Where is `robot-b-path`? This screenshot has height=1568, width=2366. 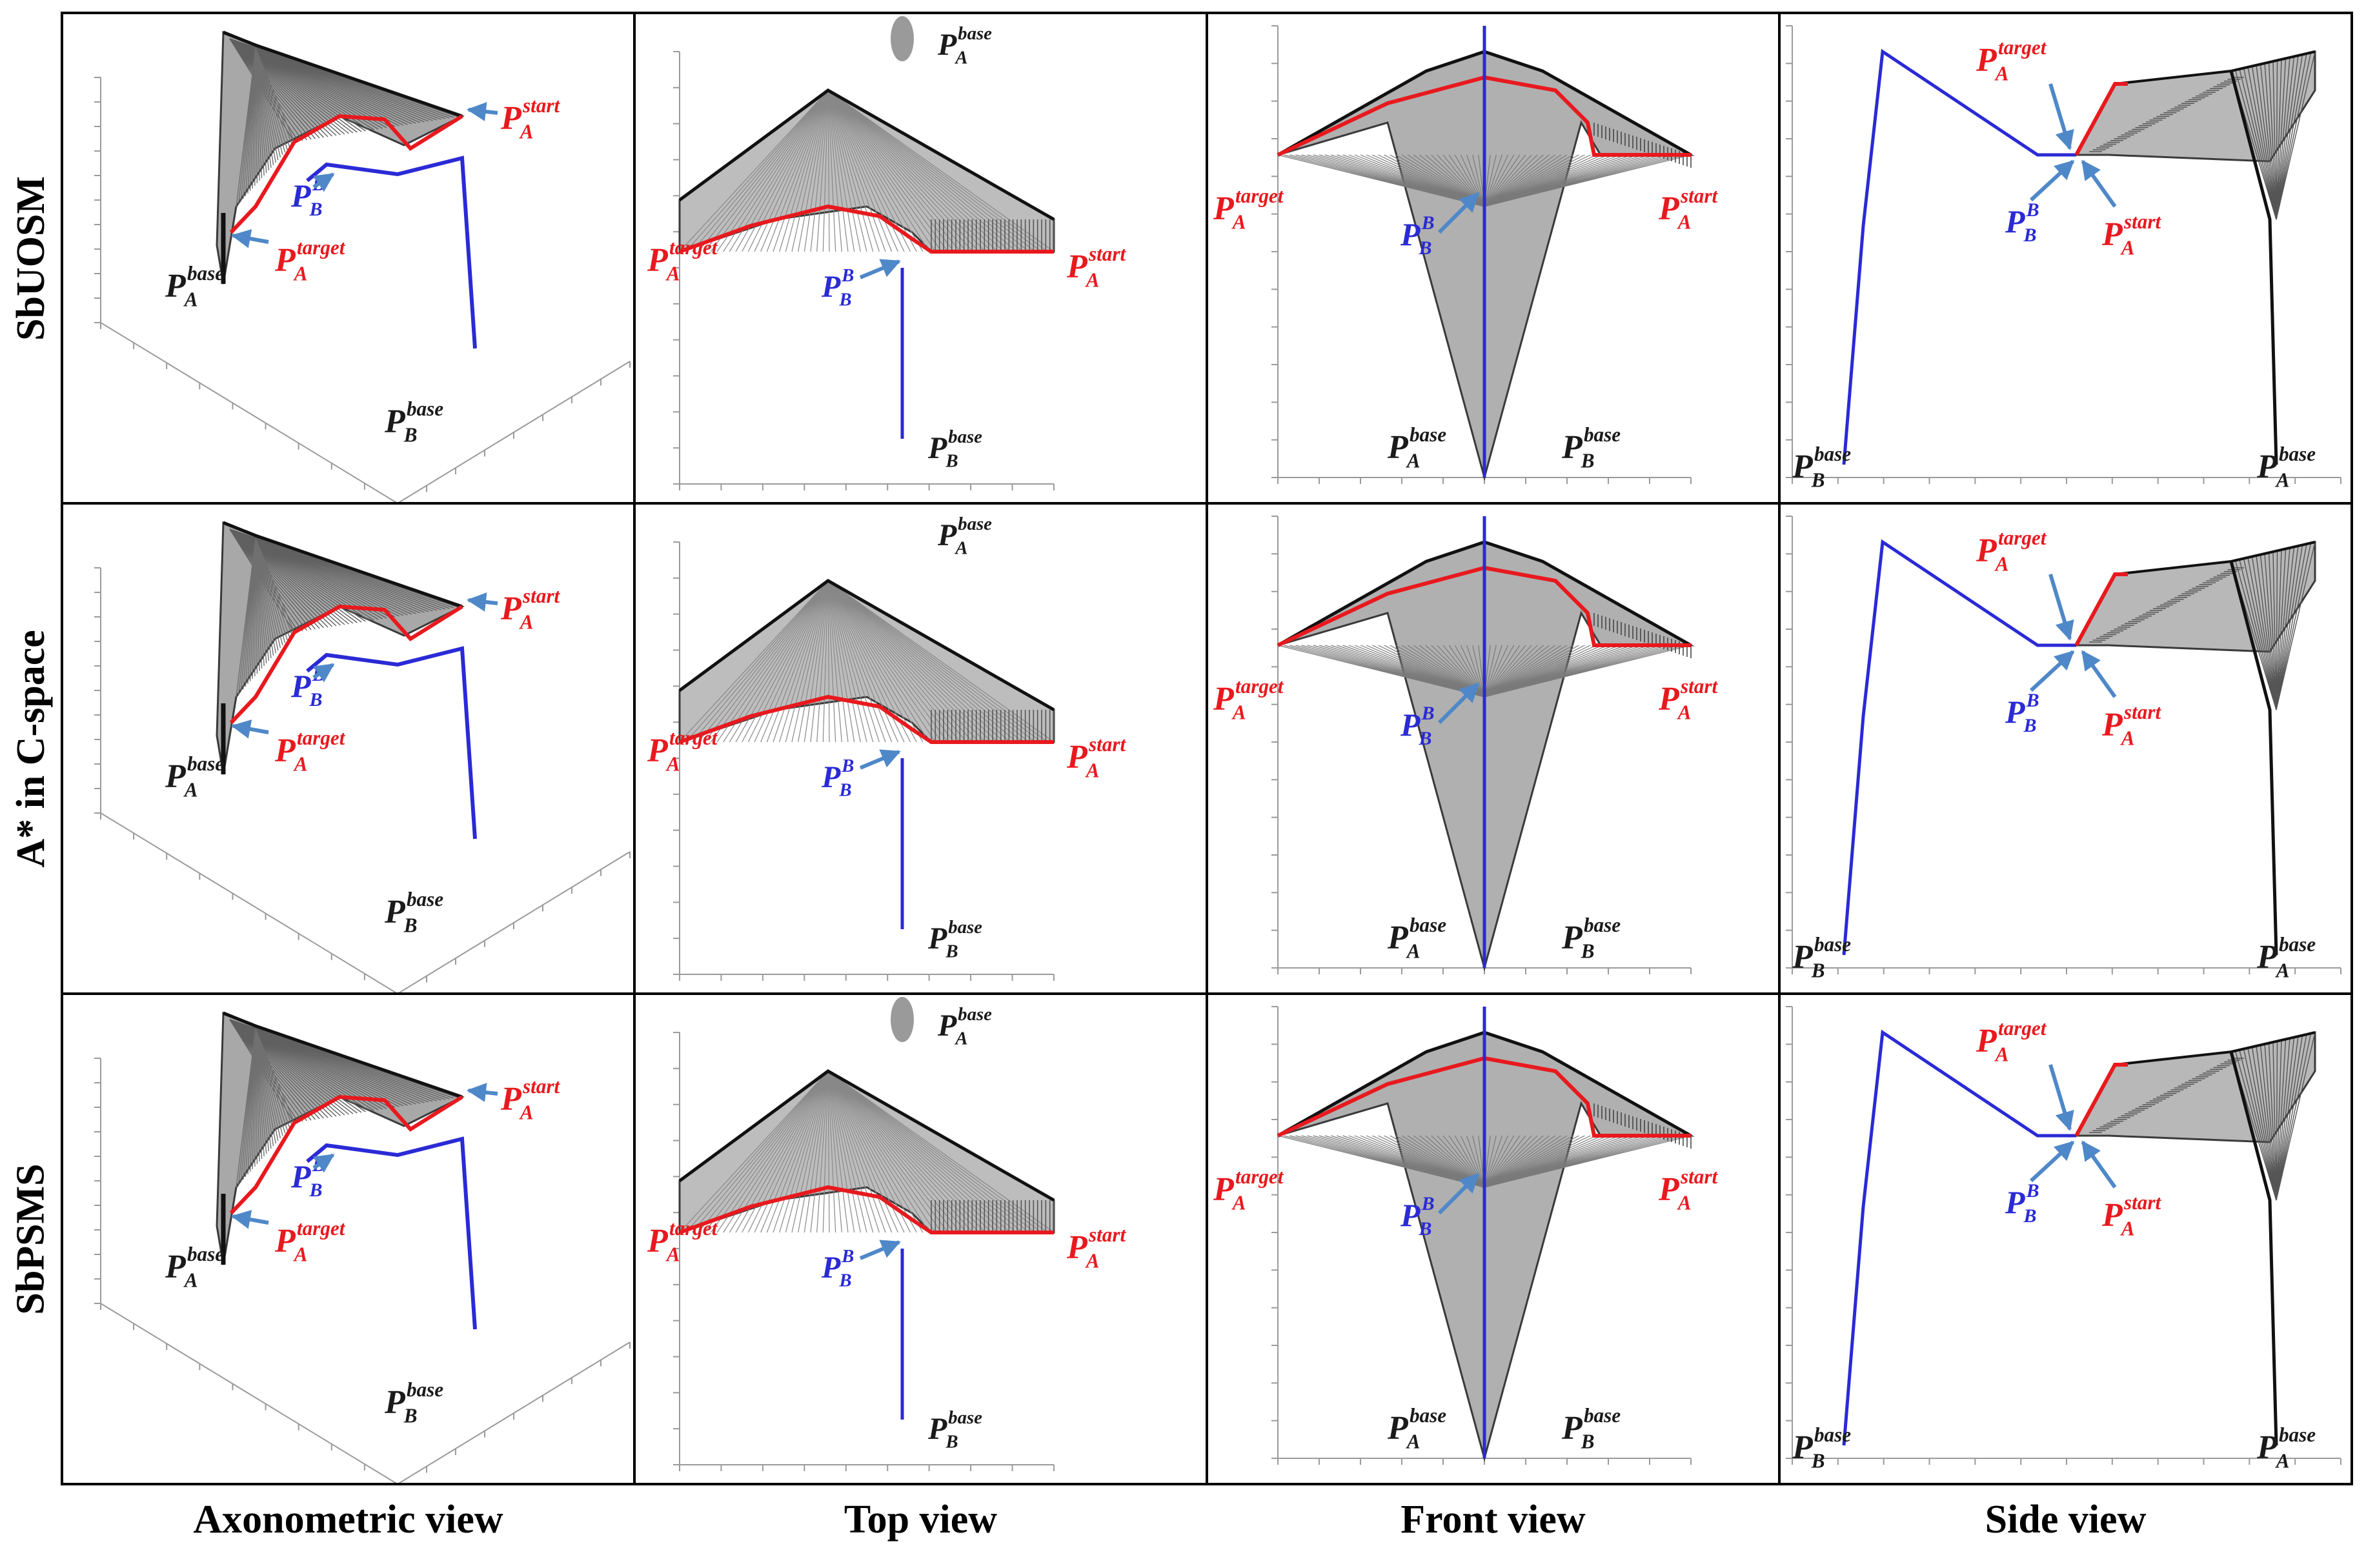 robot-b-path is located at coordinates (1959, 256).